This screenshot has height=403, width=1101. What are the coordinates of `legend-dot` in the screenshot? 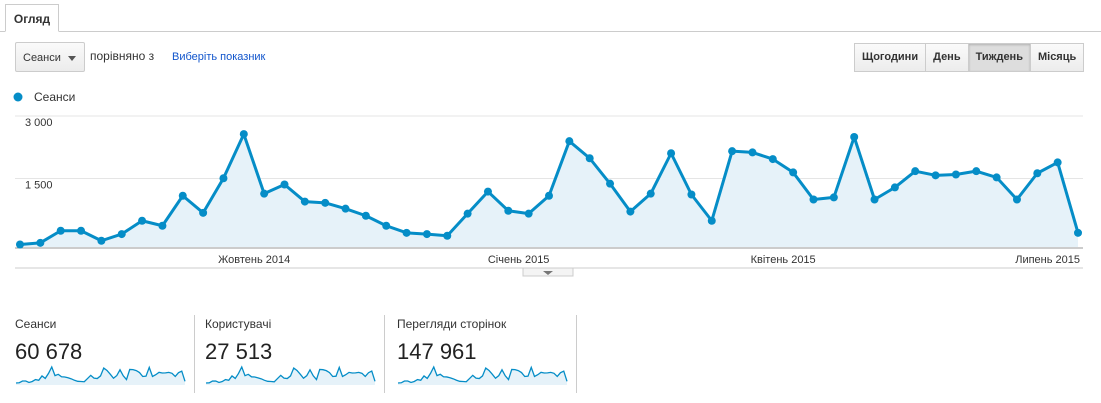 It's located at (18, 97).